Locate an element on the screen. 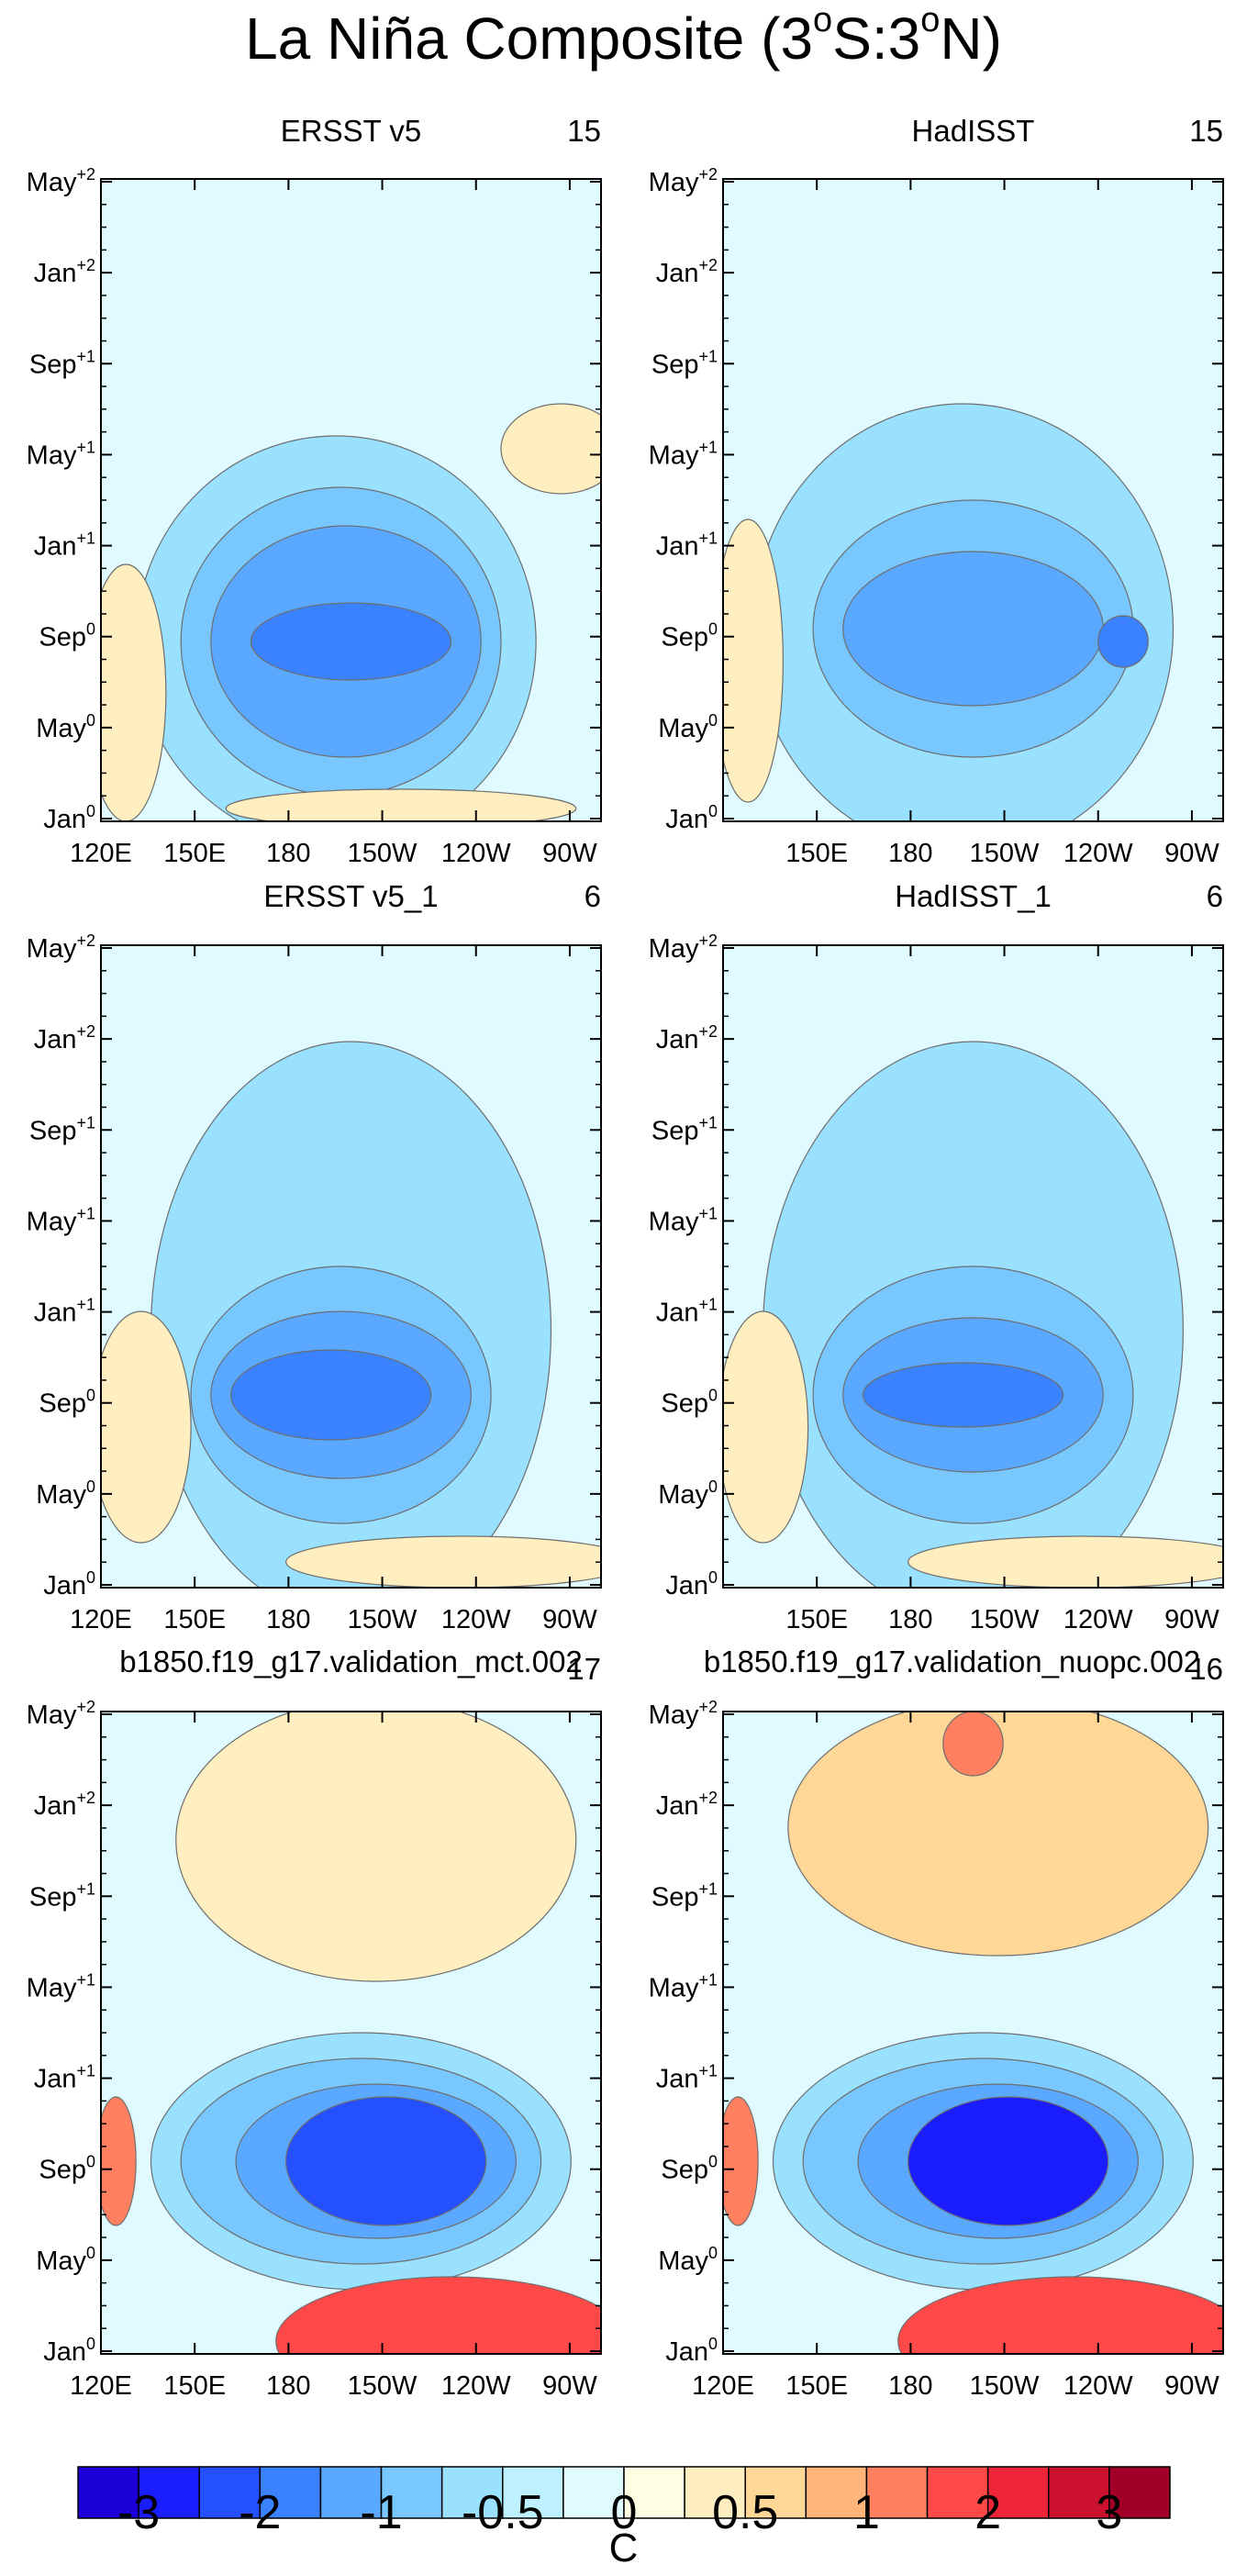 The width and height of the screenshot is (1247, 2576). colorbar-unit: C is located at coordinates (623, 2548).